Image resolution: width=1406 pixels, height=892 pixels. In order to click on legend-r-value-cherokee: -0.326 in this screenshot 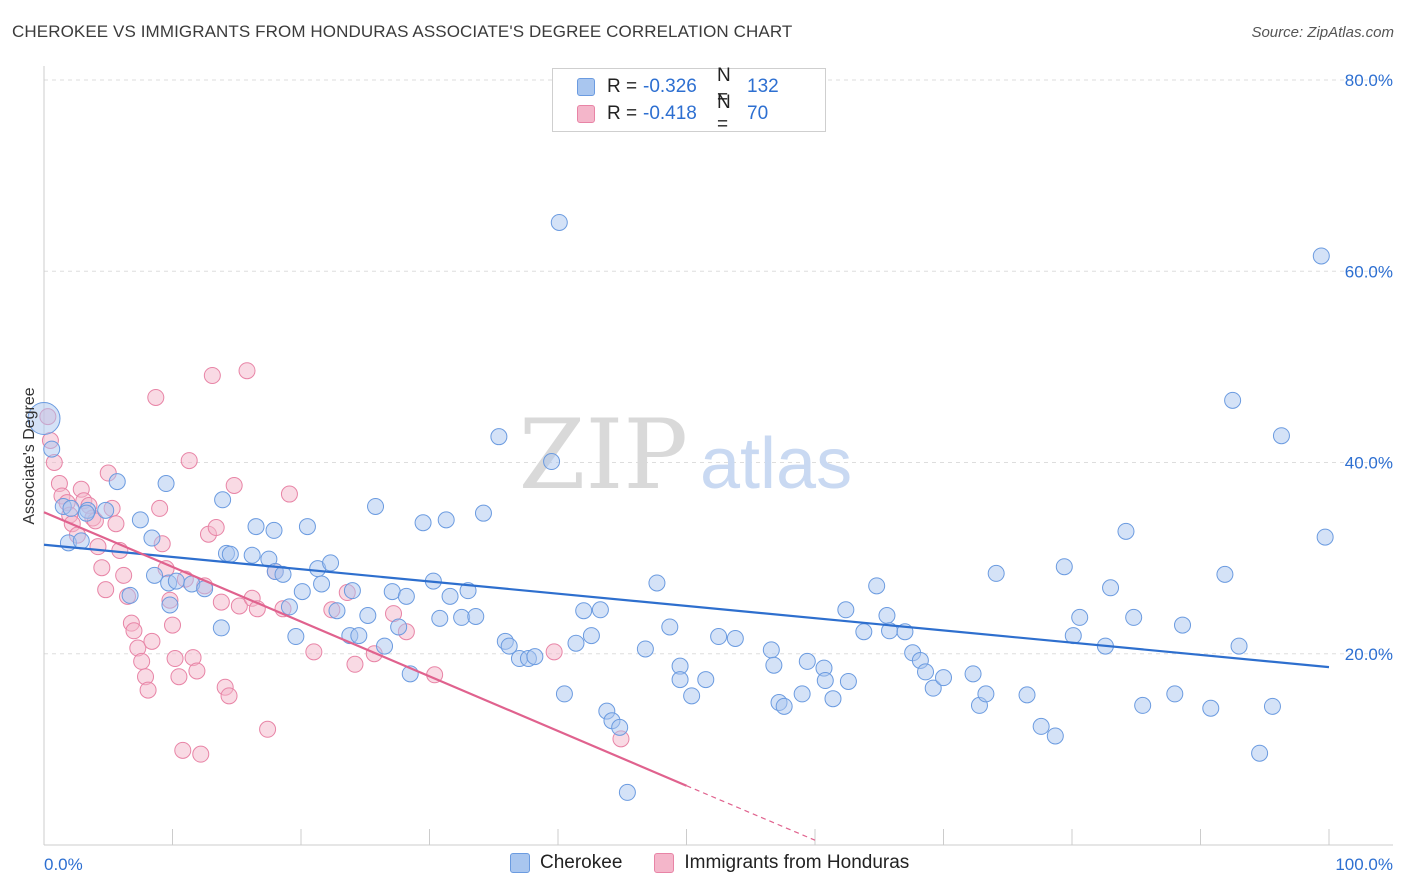, I will do `click(670, 86)`.